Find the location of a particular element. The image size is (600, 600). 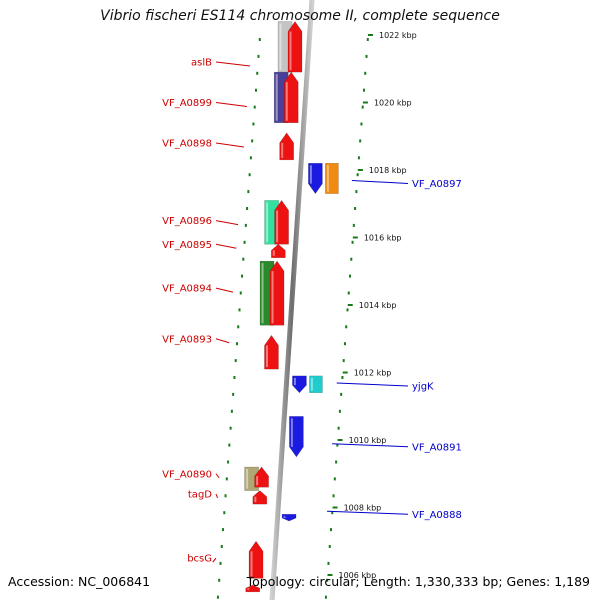

kbp-tick-label: 1016 kbp is located at coordinates (383, 238).